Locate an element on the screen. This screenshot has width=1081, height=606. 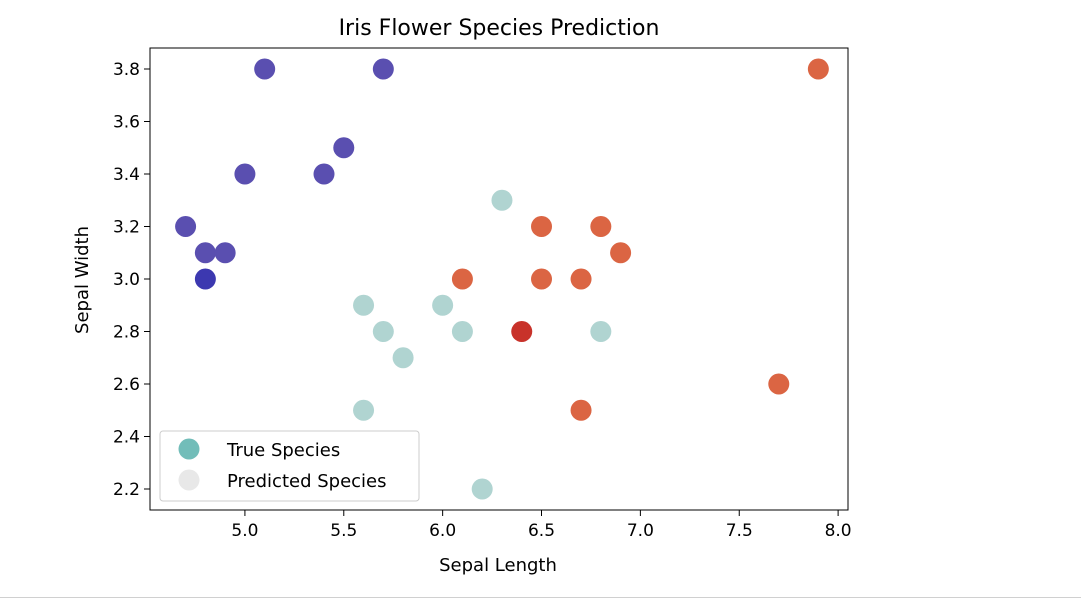
legend-box is located at coordinates (289, 466).